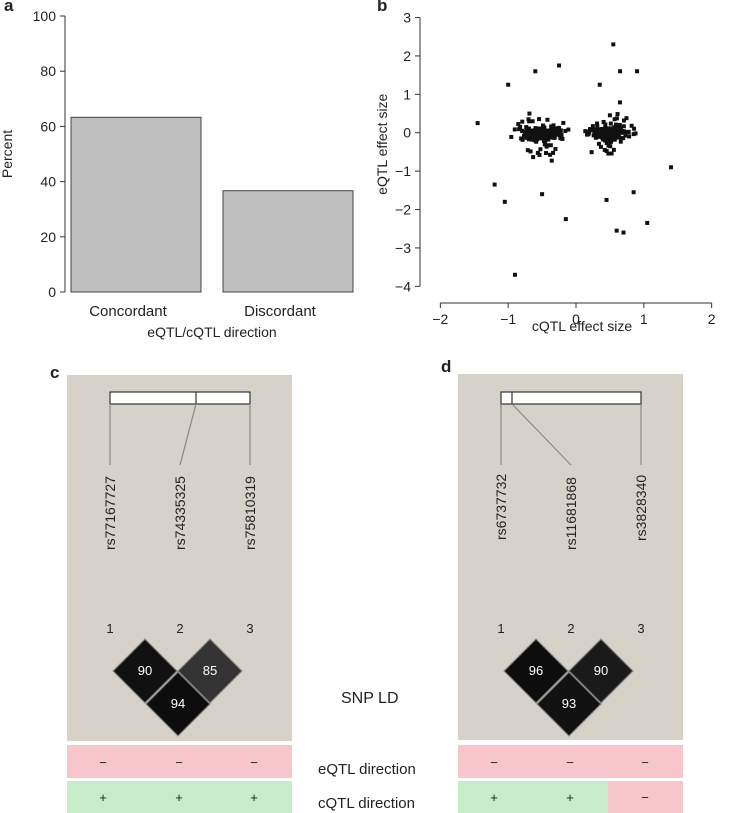 Image resolution: width=739 pixels, height=813 pixels. I want to click on y-tick-label: 100, so click(45, 16).